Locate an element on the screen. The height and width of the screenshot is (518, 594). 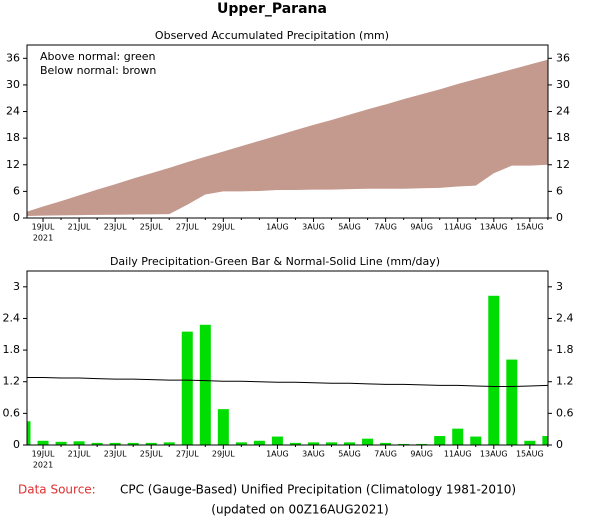
updated: (updated on 00Z16AUG2021) is located at coordinates (299, 510).